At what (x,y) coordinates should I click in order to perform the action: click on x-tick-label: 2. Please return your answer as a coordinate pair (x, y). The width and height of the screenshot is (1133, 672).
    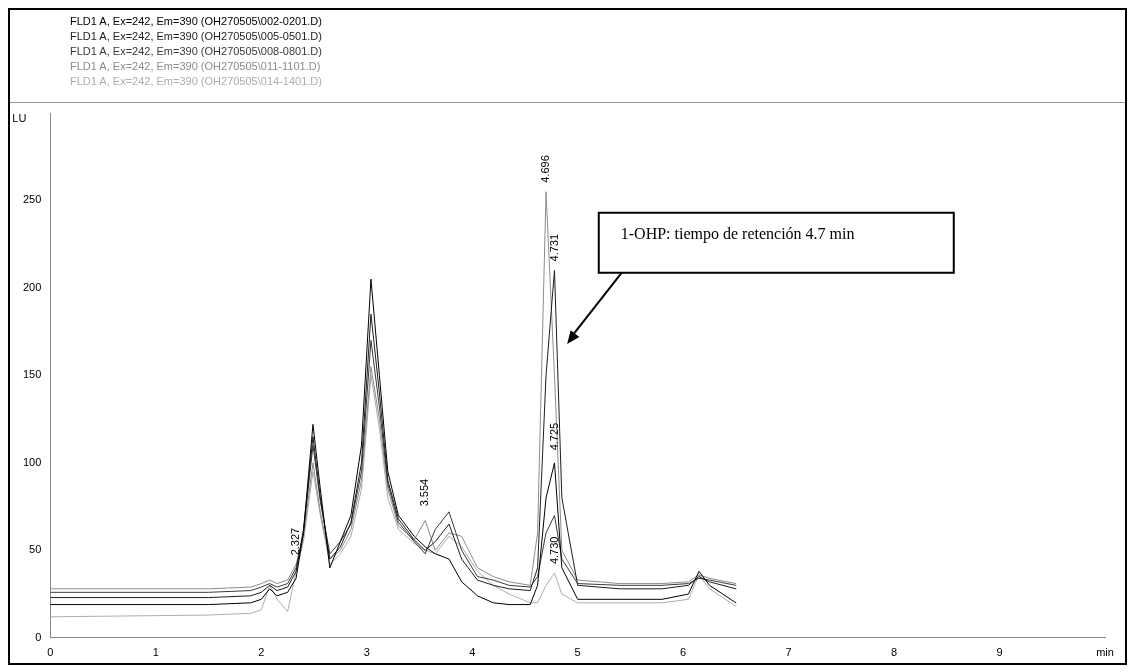
    Looking at the image, I should click on (261, 652).